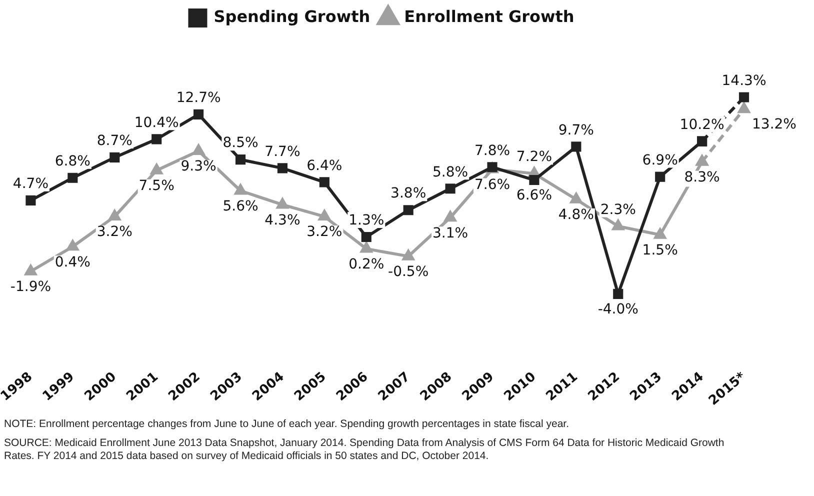 The height and width of the screenshot is (496, 814). I want to click on data-label: 8.3%, so click(702, 177).